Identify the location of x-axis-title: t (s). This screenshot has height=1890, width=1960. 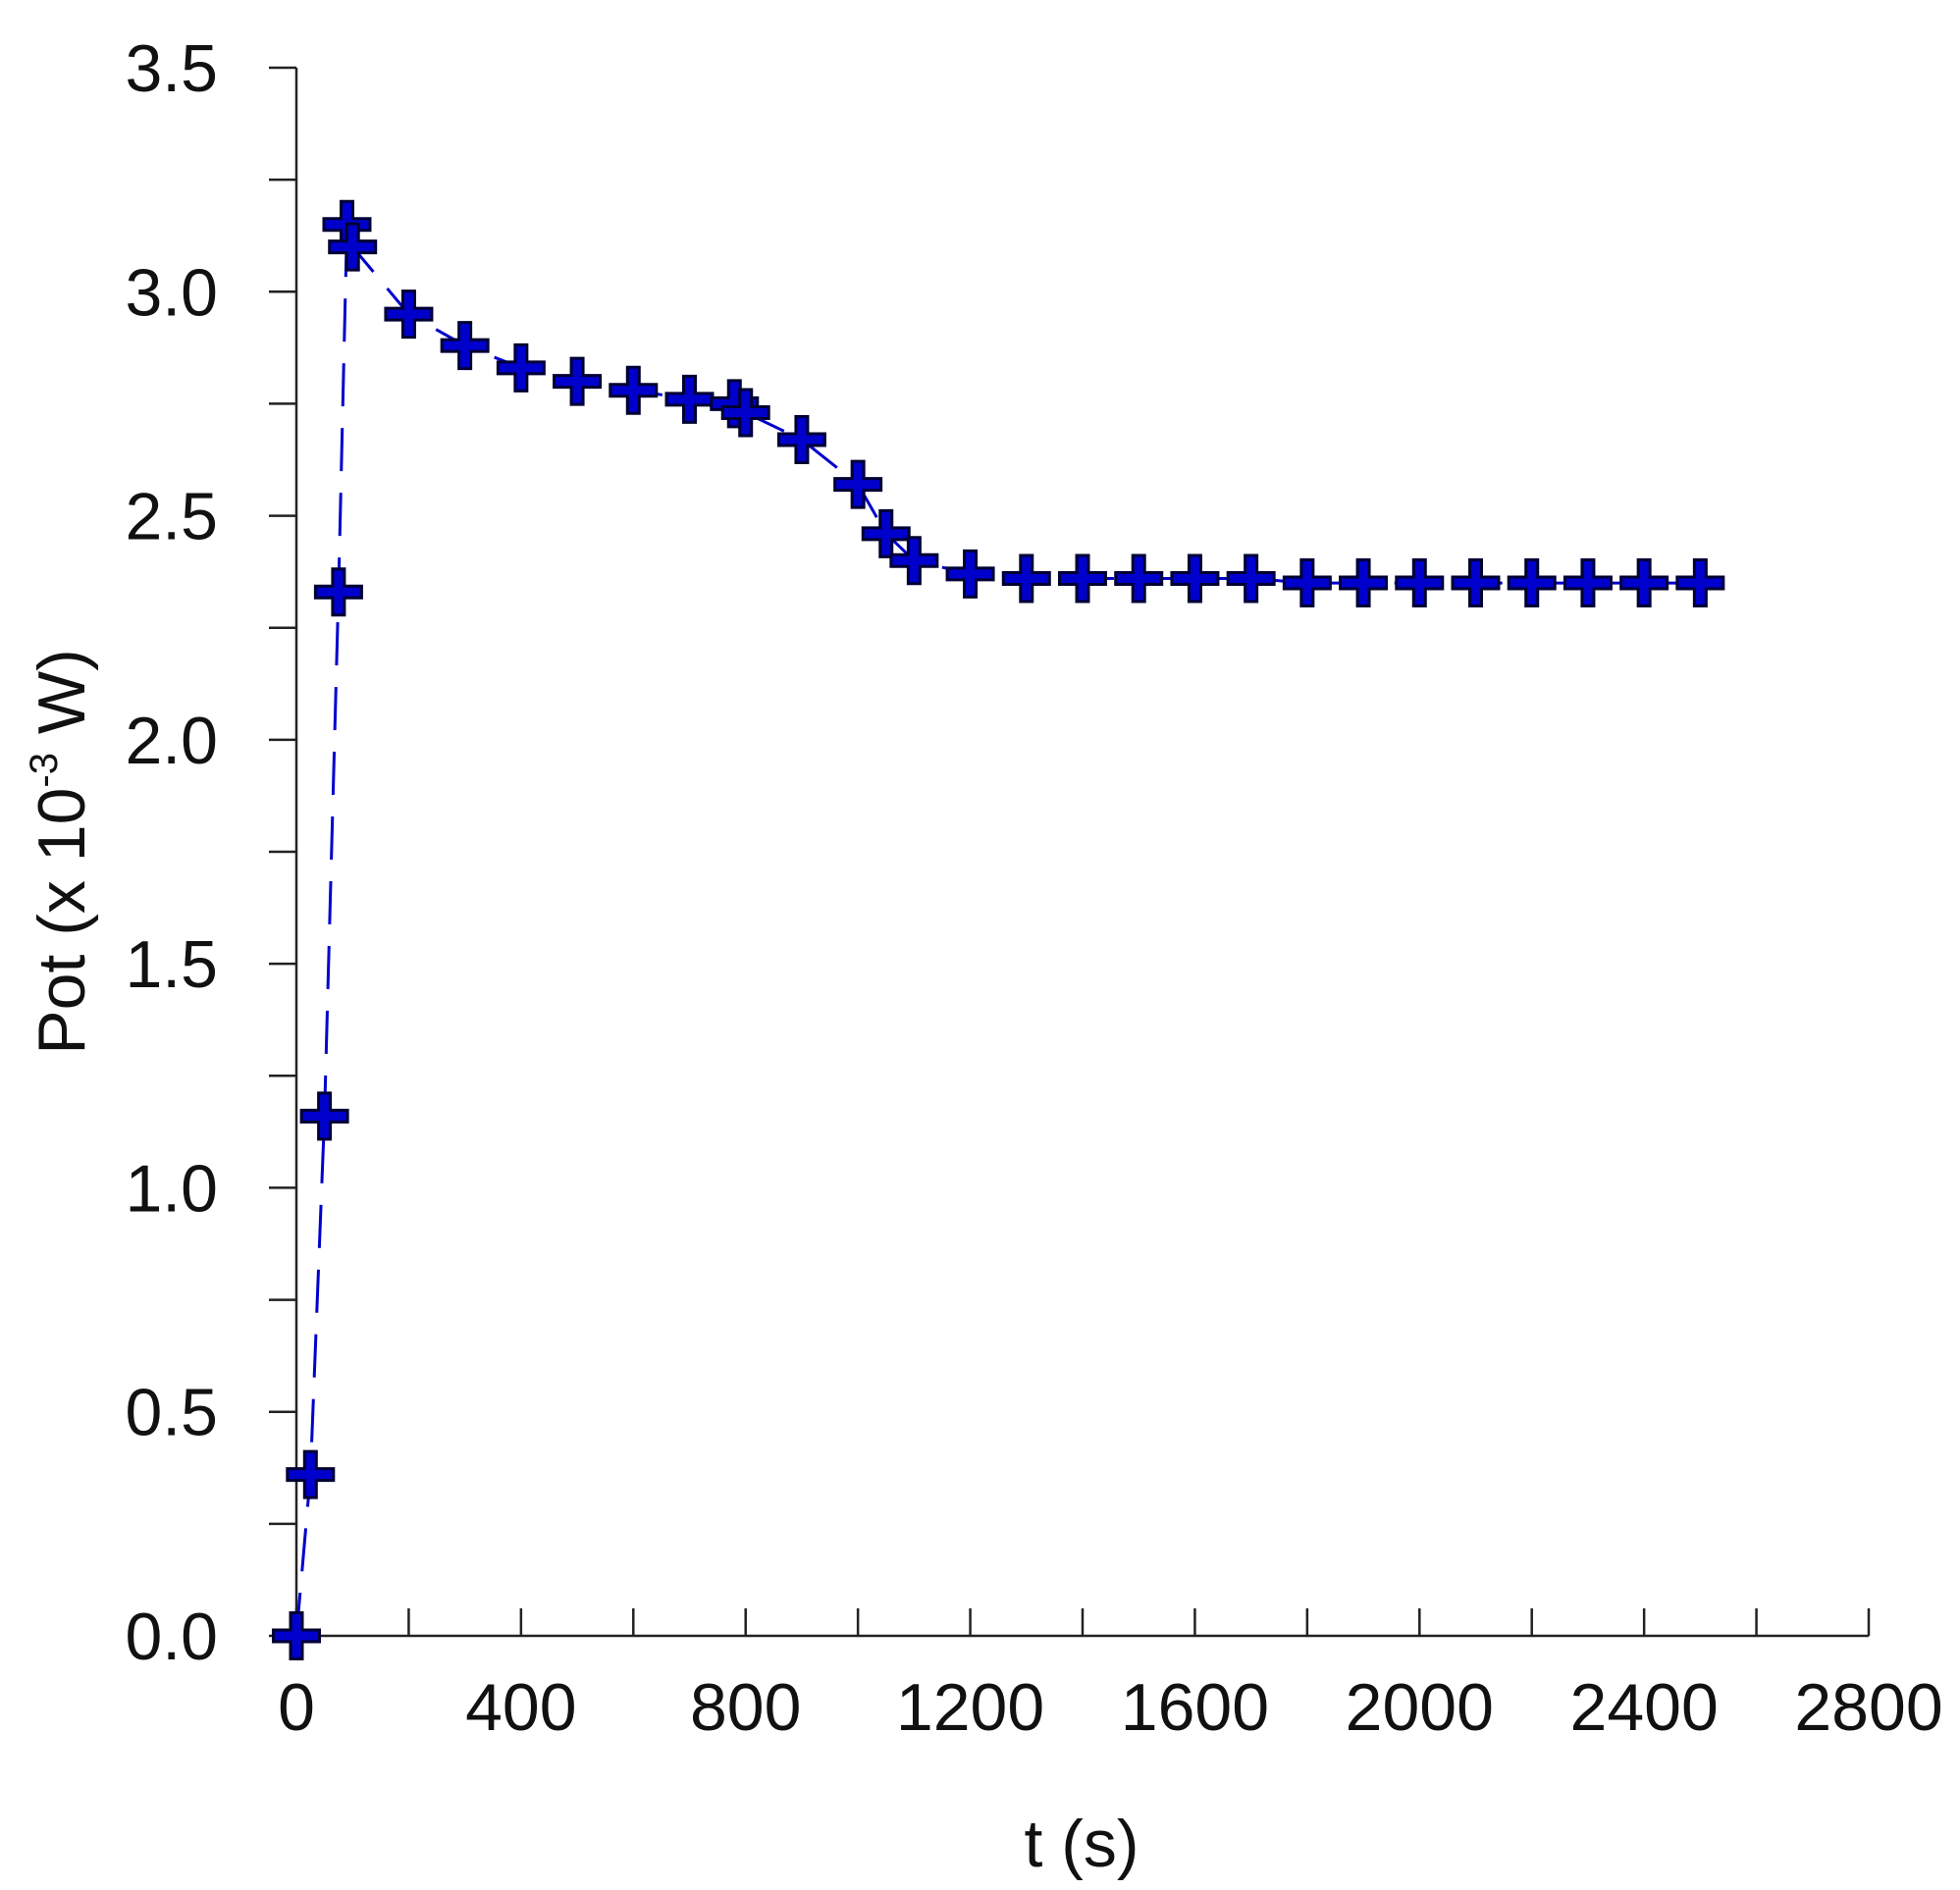
(1081, 1844).